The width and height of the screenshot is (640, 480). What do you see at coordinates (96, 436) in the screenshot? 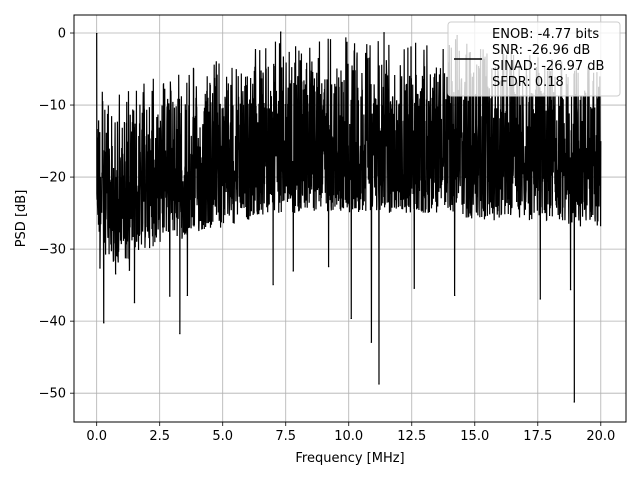
I see `x-tick-label: 0.0` at bounding box center [96, 436].